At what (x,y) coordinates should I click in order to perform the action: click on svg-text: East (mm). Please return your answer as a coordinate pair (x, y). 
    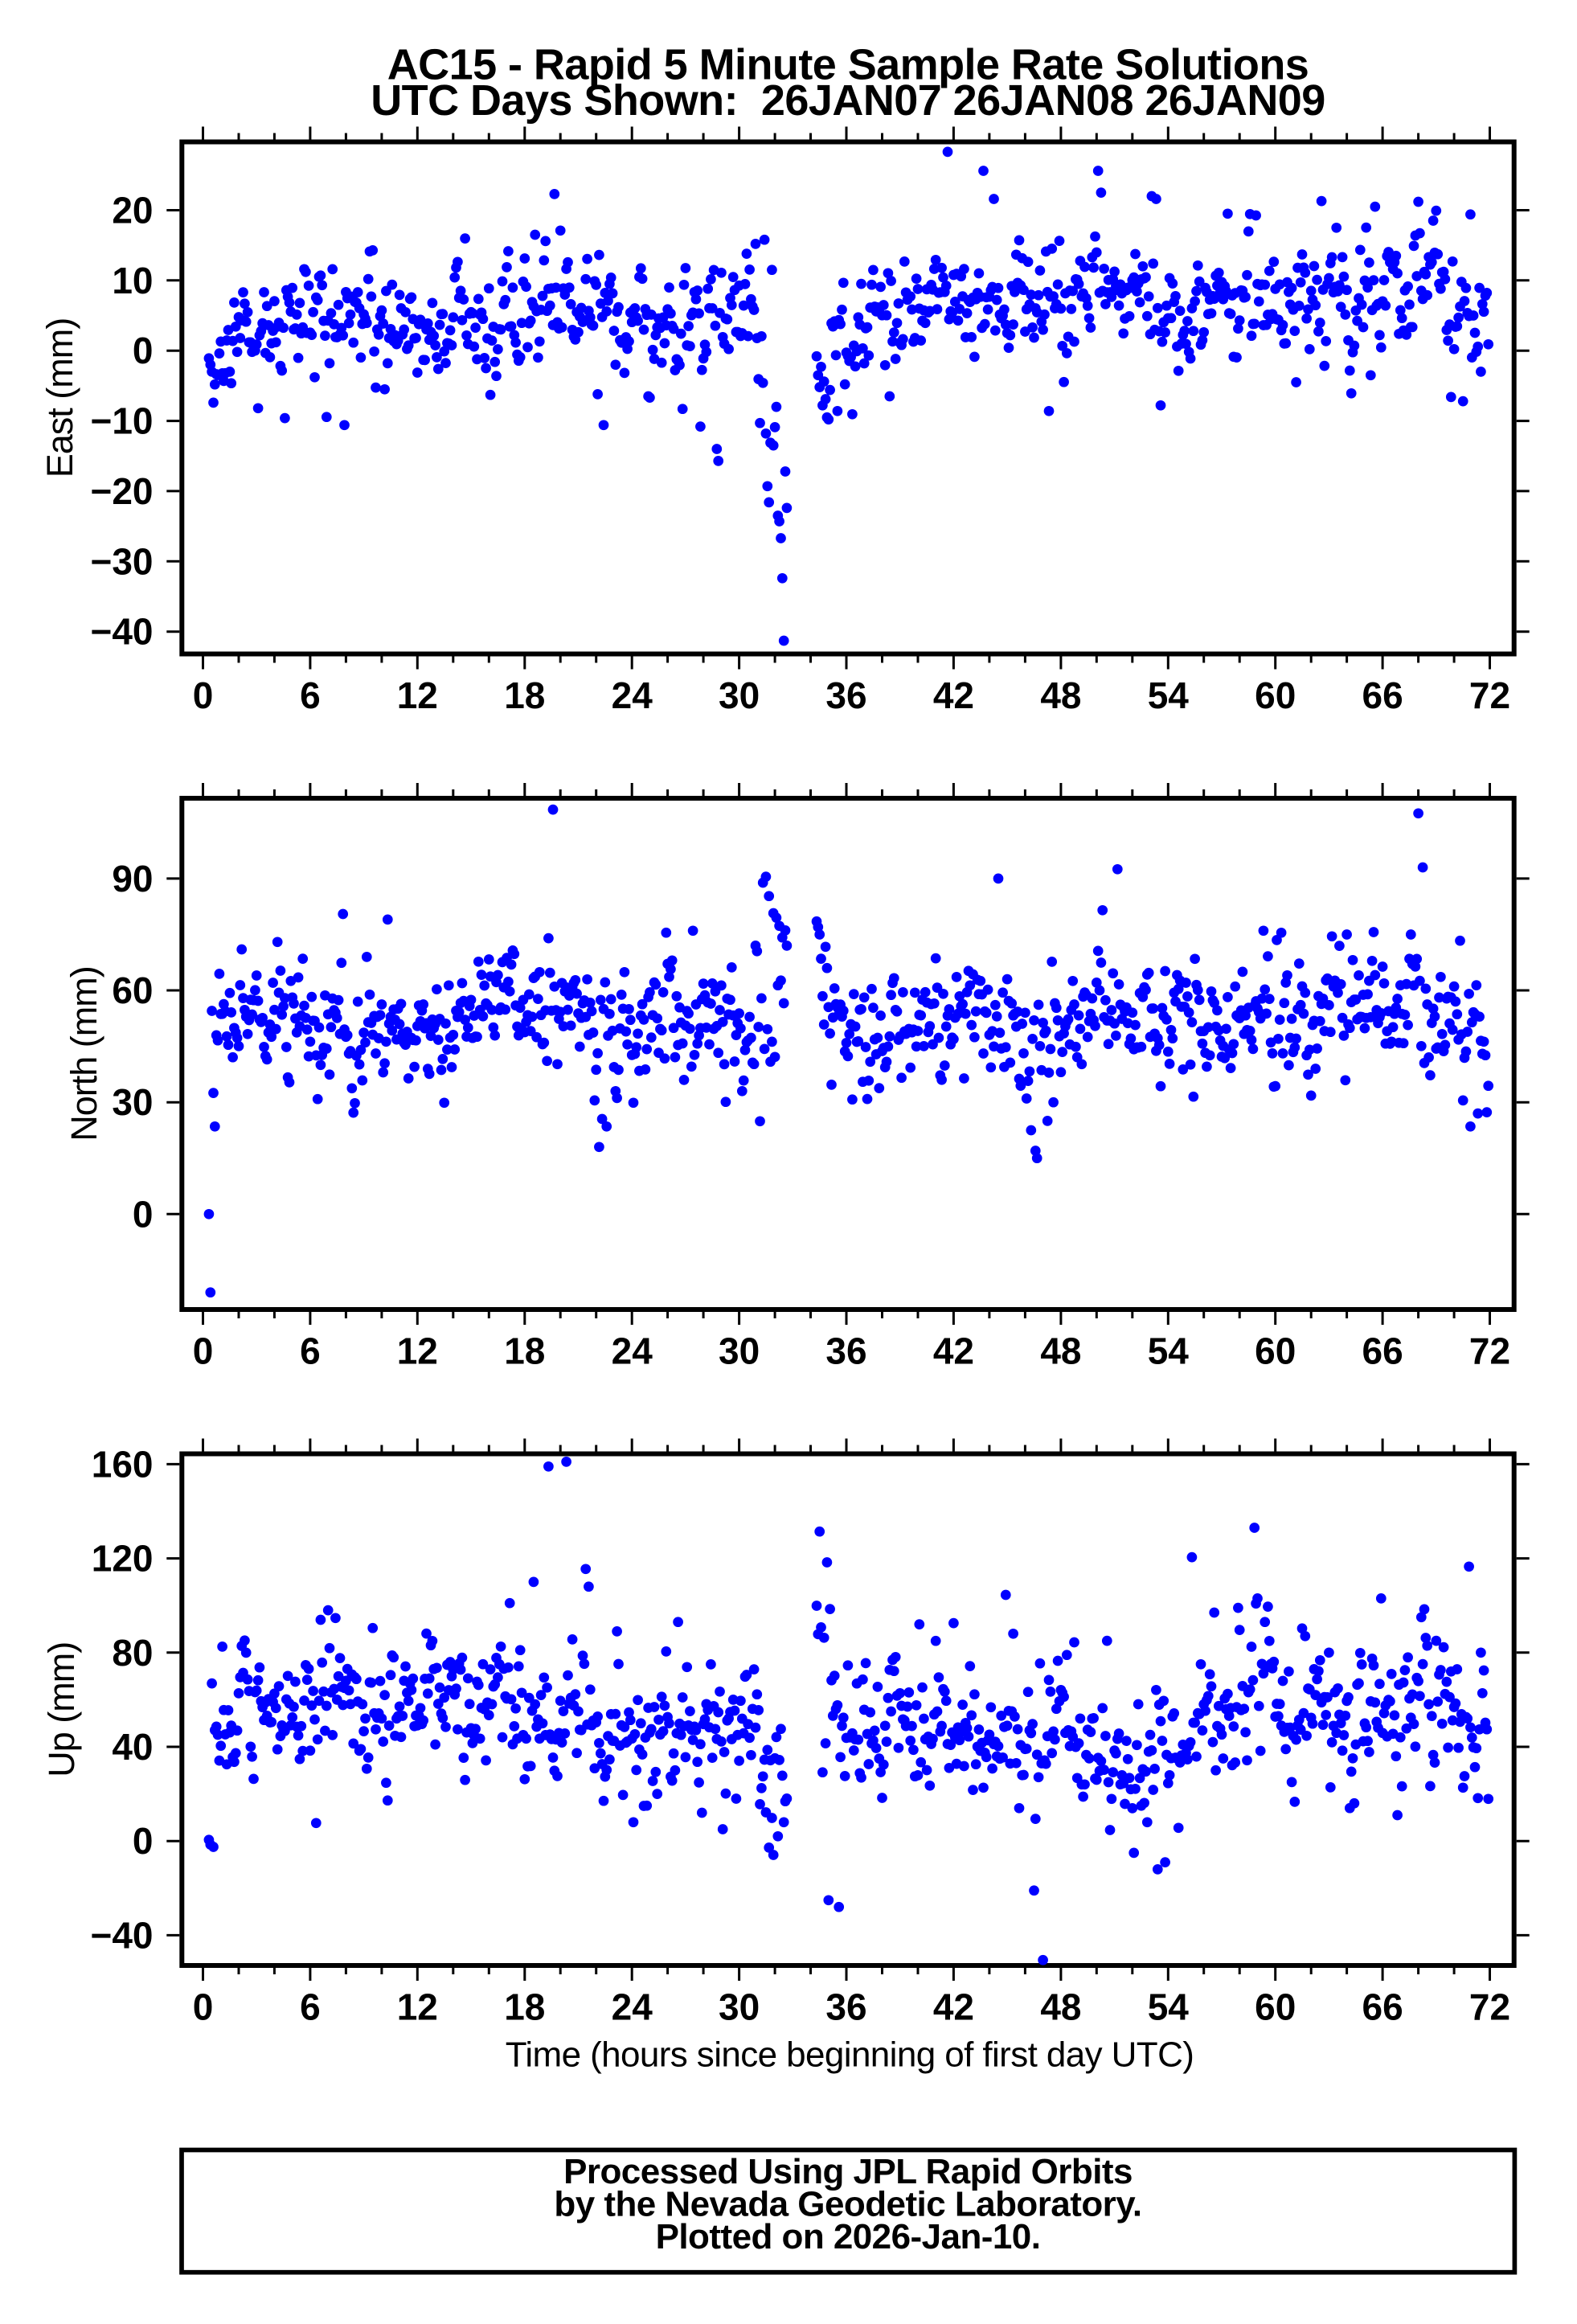
    Looking at the image, I should click on (59, 398).